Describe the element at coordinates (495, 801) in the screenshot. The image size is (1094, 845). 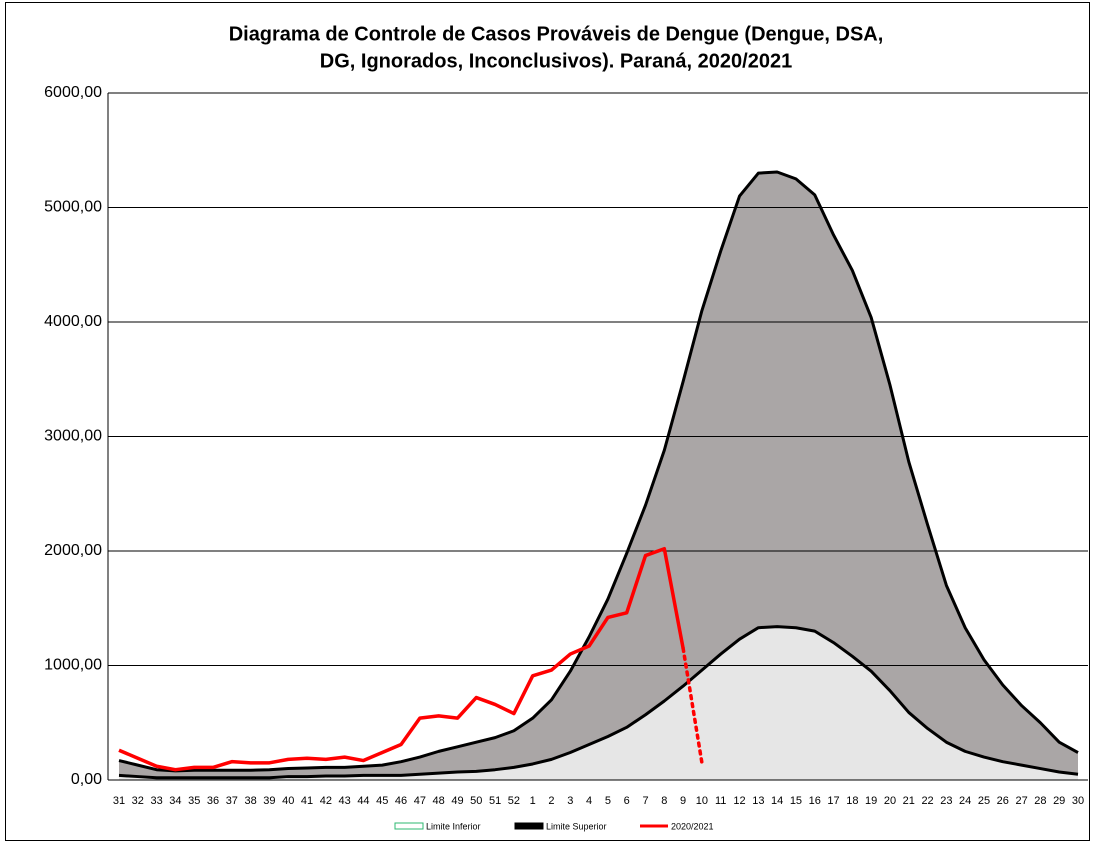
I see `x-tick-label: 51` at that location.